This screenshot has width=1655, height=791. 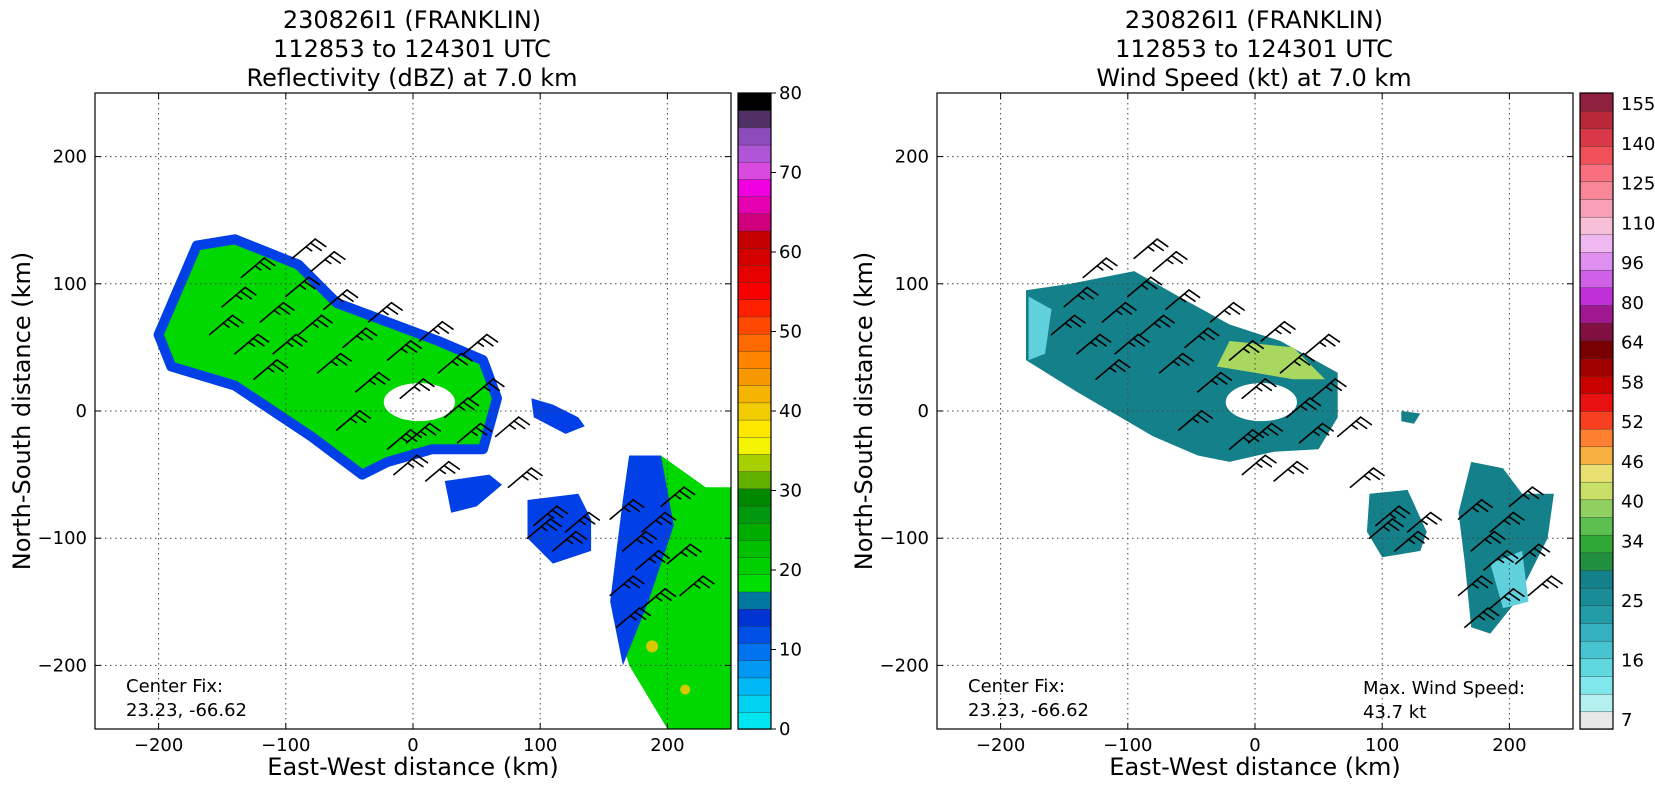 What do you see at coordinates (912, 157) in the screenshot?
I see `y-tick-label: 200` at bounding box center [912, 157].